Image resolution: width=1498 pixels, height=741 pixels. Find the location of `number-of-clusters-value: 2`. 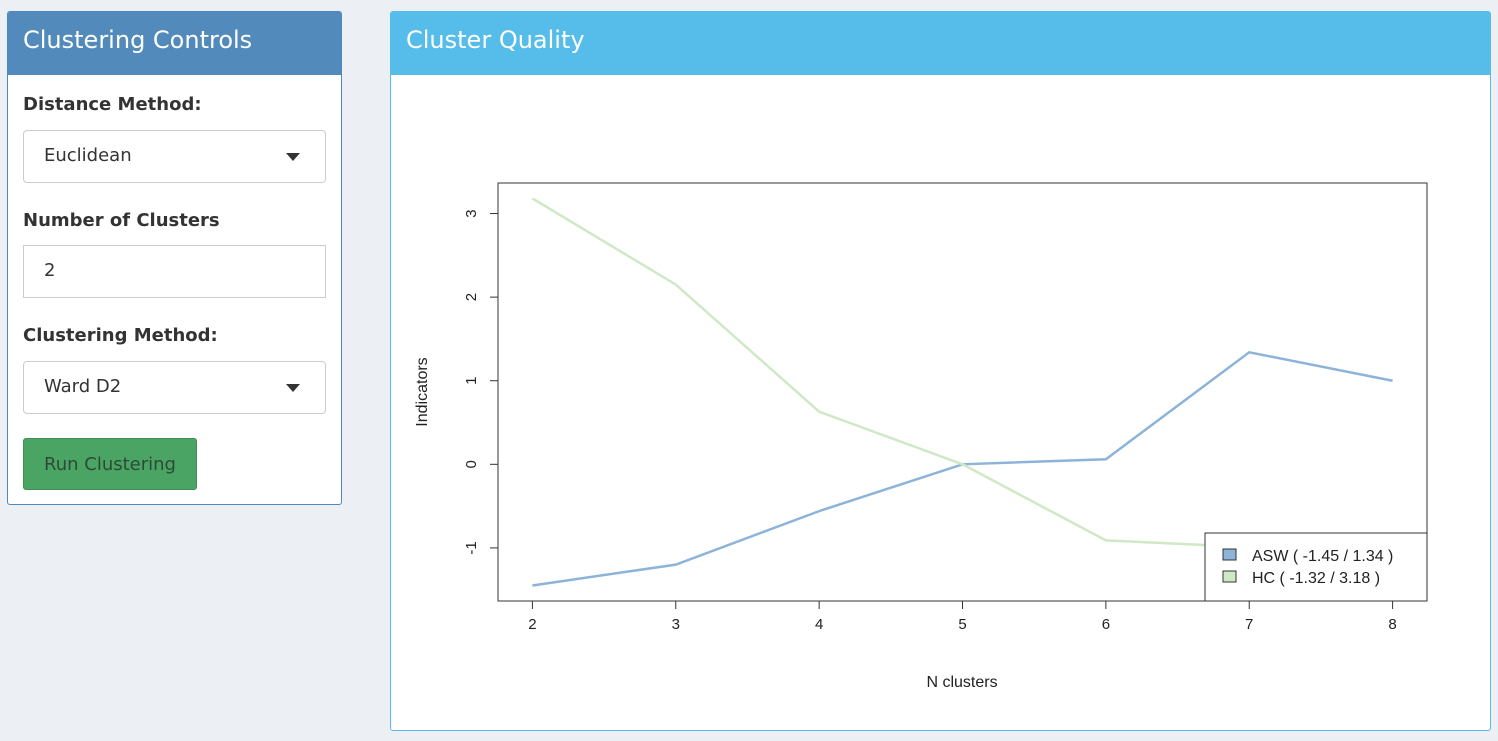

number-of-clusters-value: 2 is located at coordinates (50, 270).